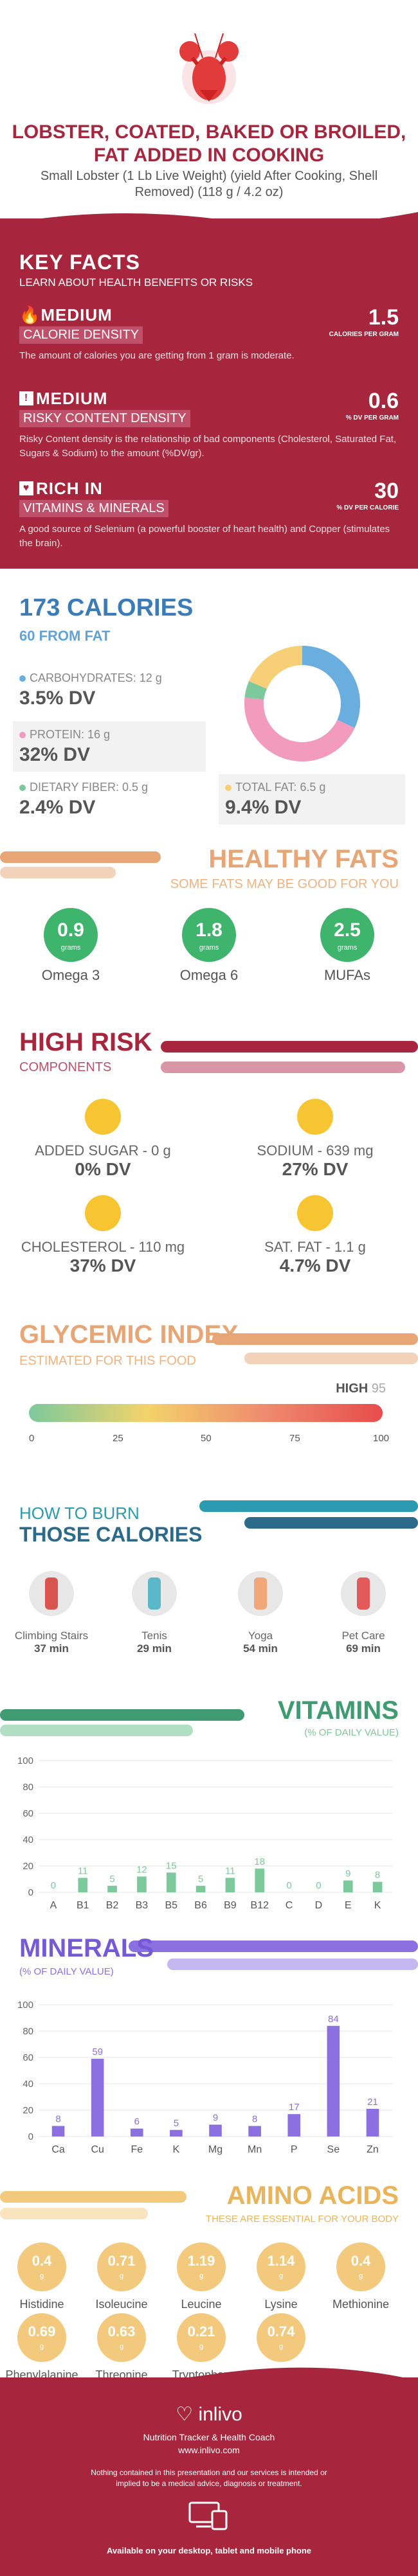  What do you see at coordinates (352, 1733) in the screenshot?
I see `vitamins-subheading: (% OF DAILY VALUE)` at bounding box center [352, 1733].